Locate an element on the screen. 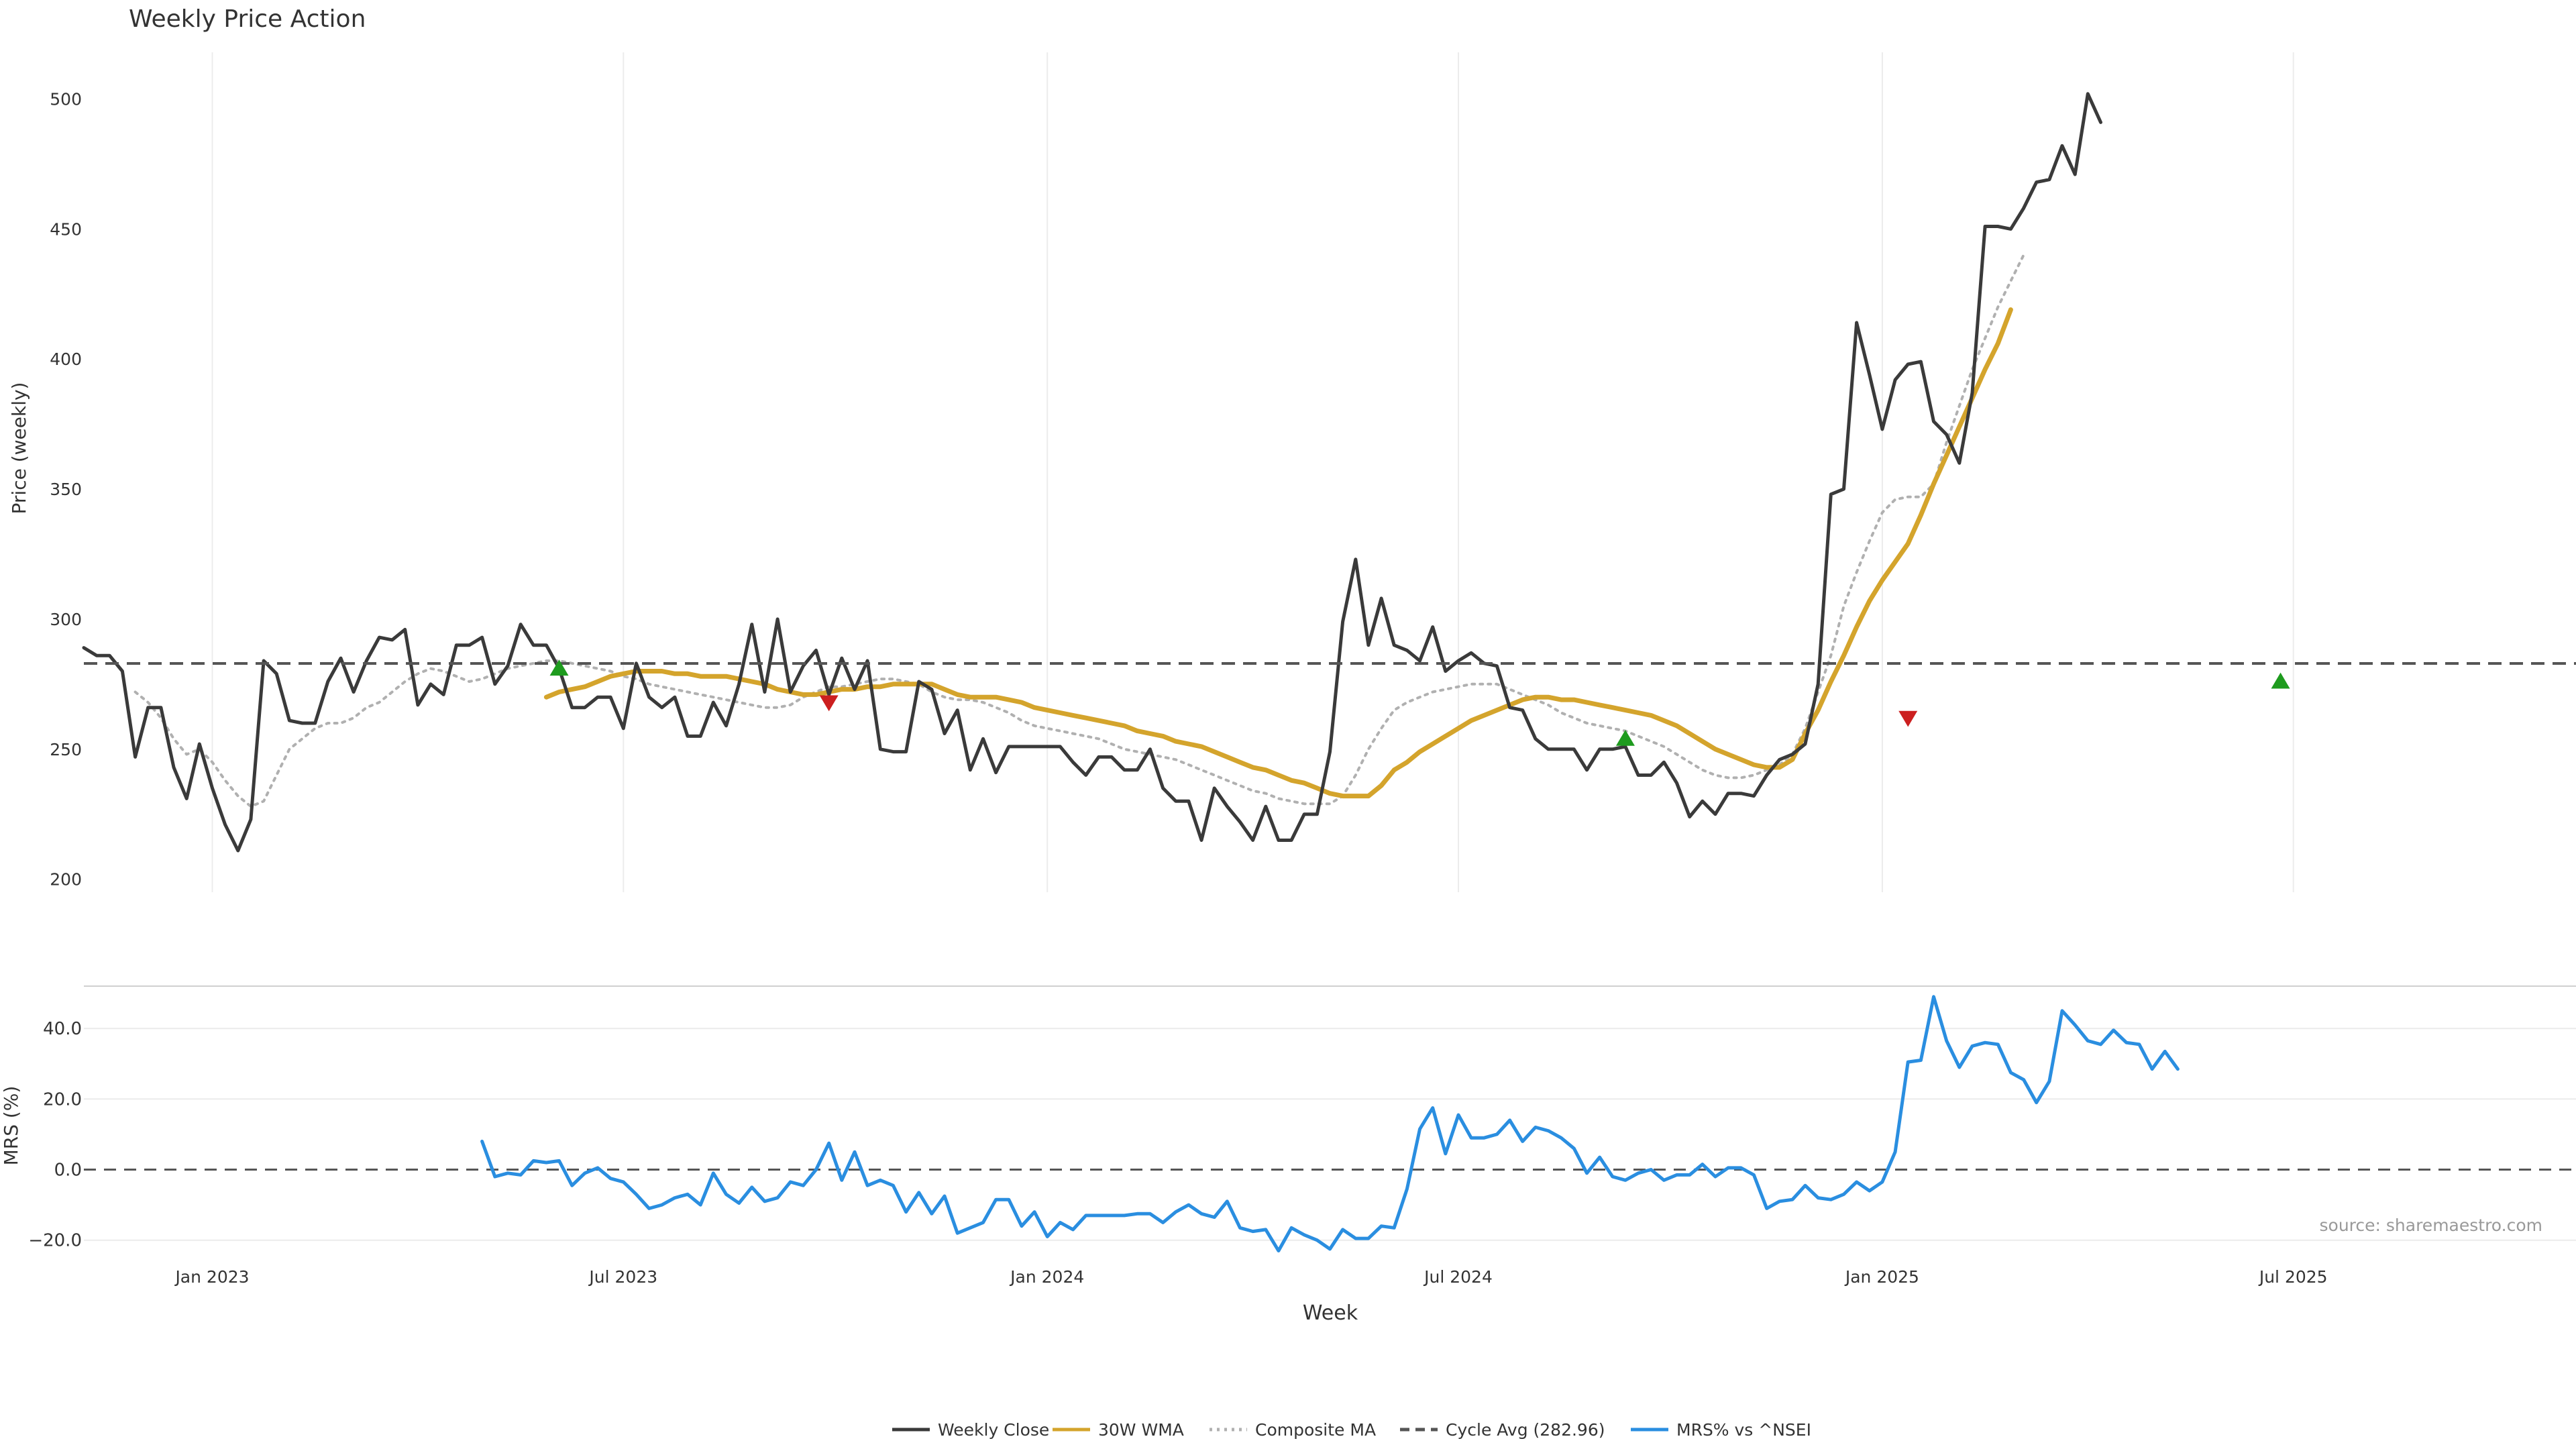 Image resolution: width=2576 pixels, height=1449 pixels. mrs-y-tick-label: 40.0 is located at coordinates (62, 1029).